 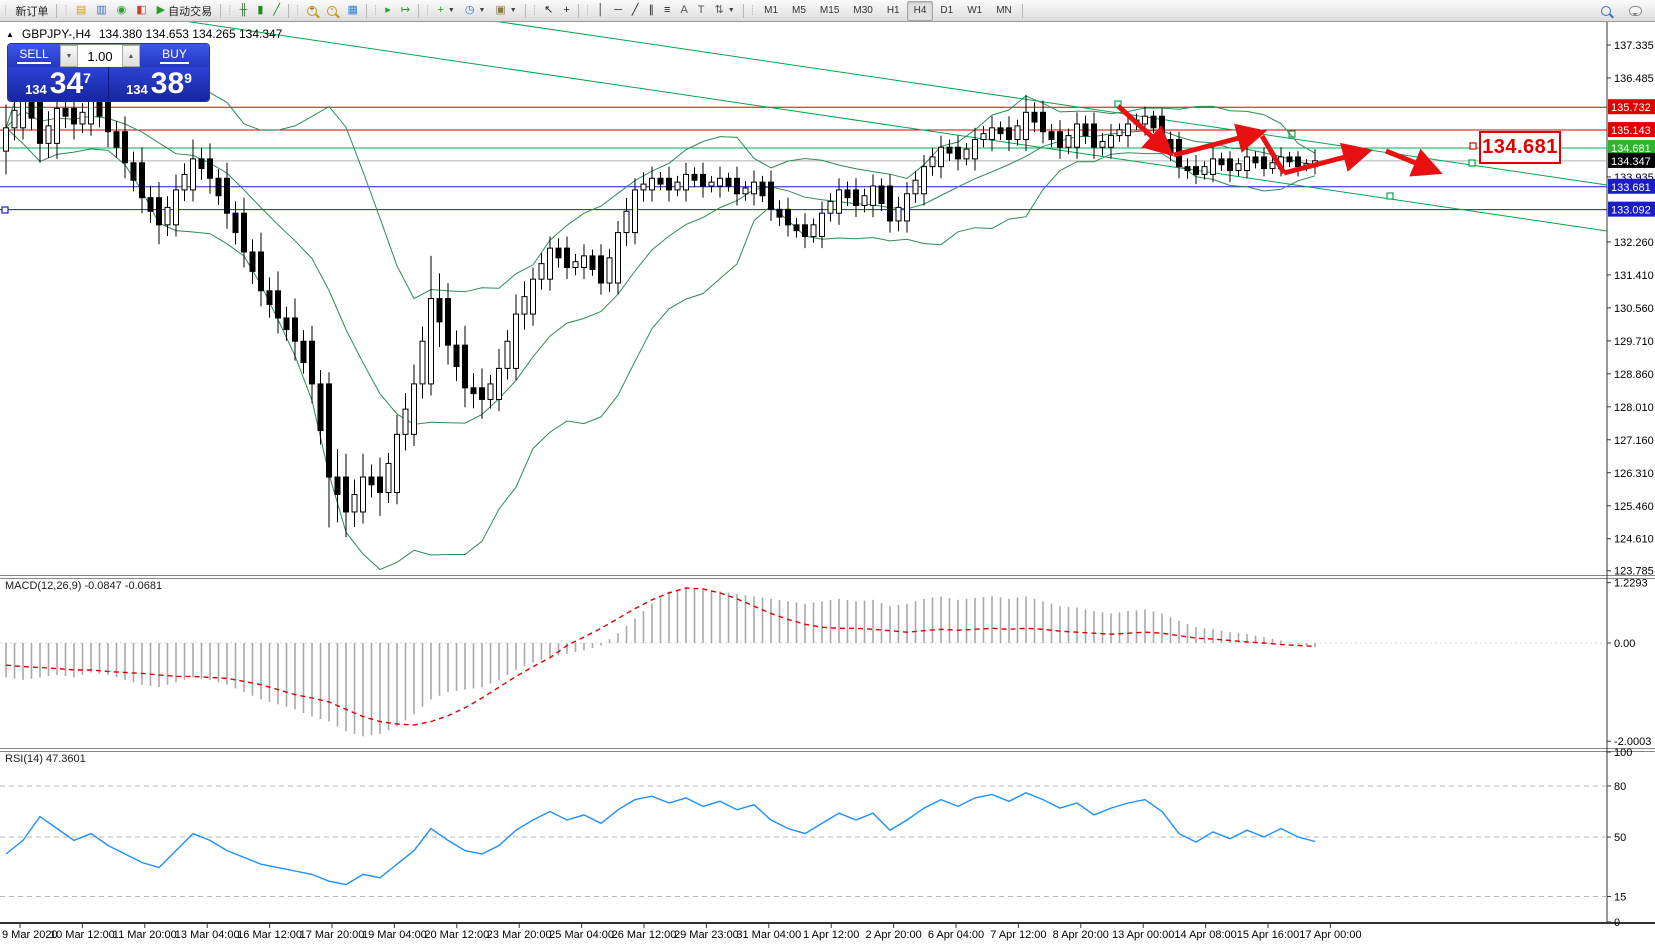 What do you see at coordinates (405, 11) in the screenshot?
I see `chart-shift-icon: ↦` at bounding box center [405, 11].